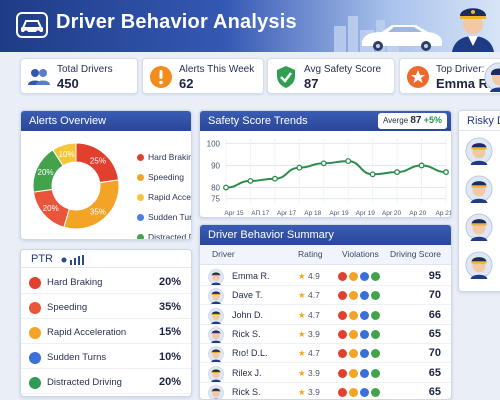 The image size is (500, 400). I want to click on driving-score: 70, so click(434, 353).